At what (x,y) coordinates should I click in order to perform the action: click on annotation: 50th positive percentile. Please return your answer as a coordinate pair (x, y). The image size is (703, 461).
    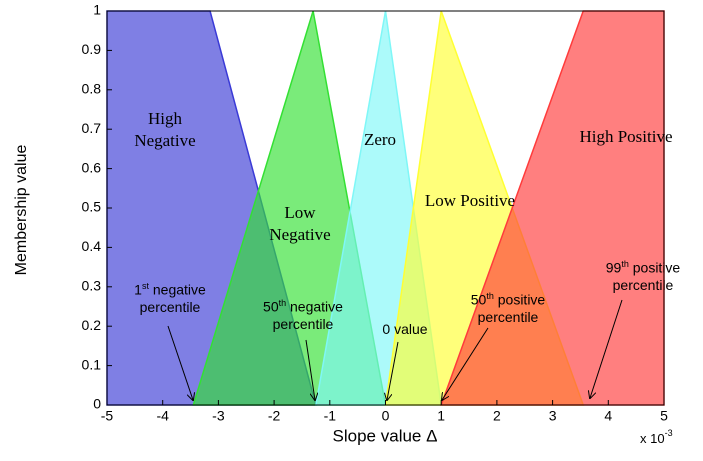
    Looking at the image, I should click on (508, 307).